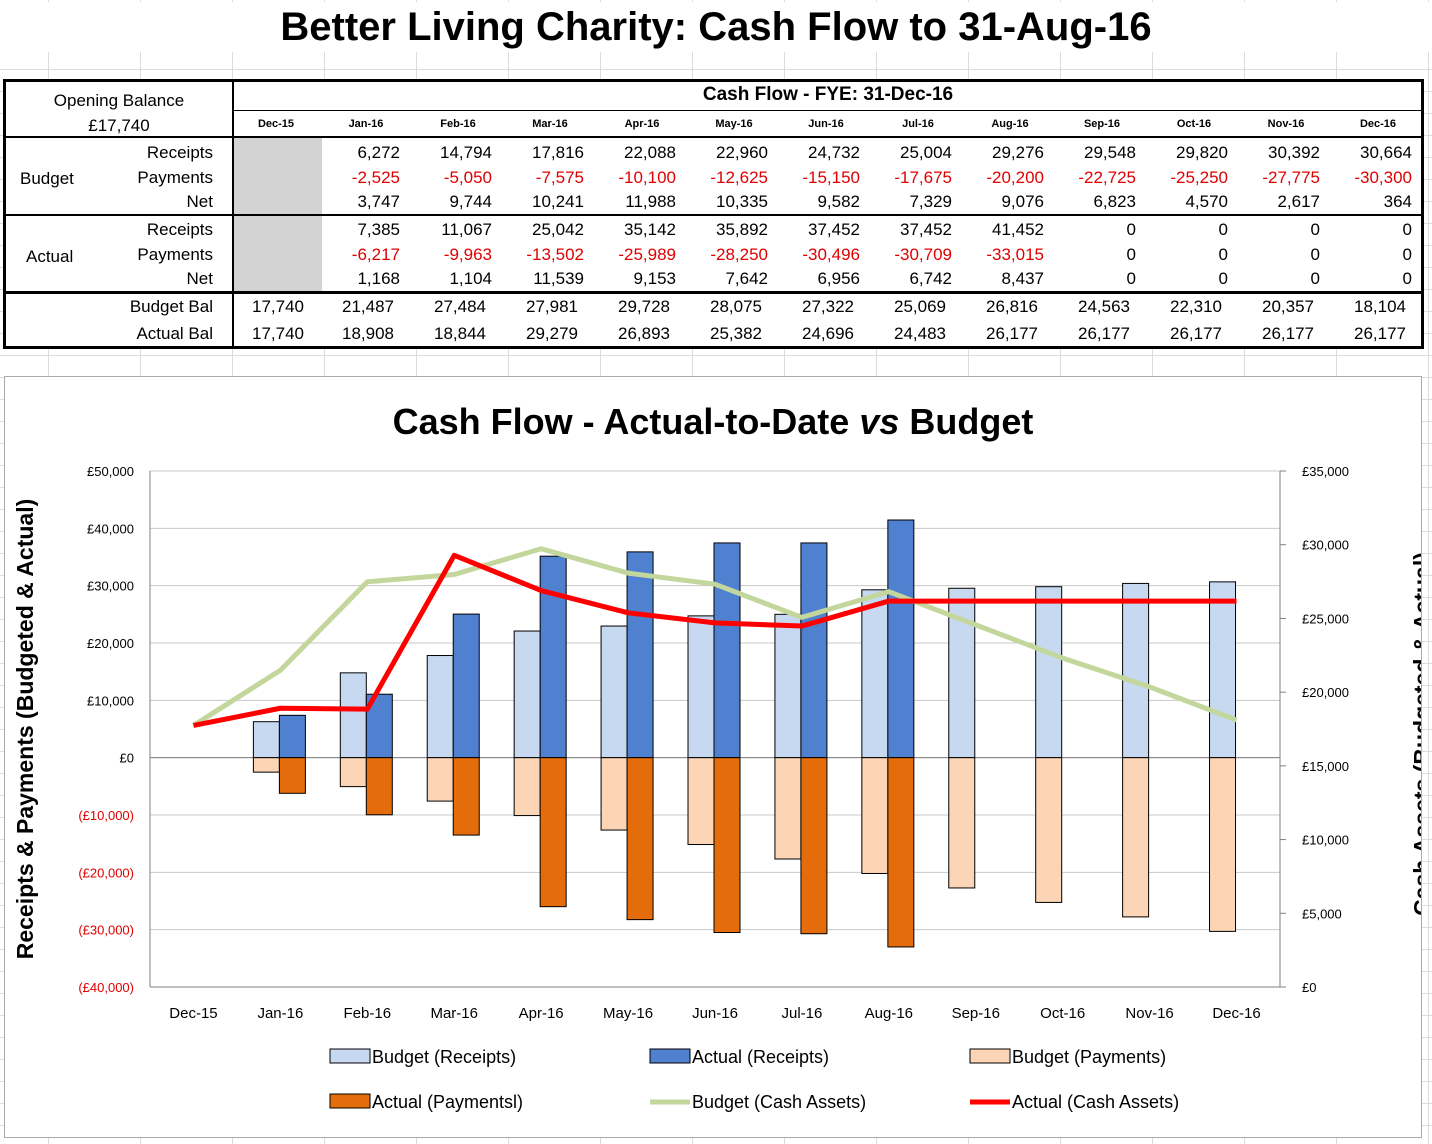  What do you see at coordinates (550, 124) in the screenshot?
I see `month-header: Mar-16` at bounding box center [550, 124].